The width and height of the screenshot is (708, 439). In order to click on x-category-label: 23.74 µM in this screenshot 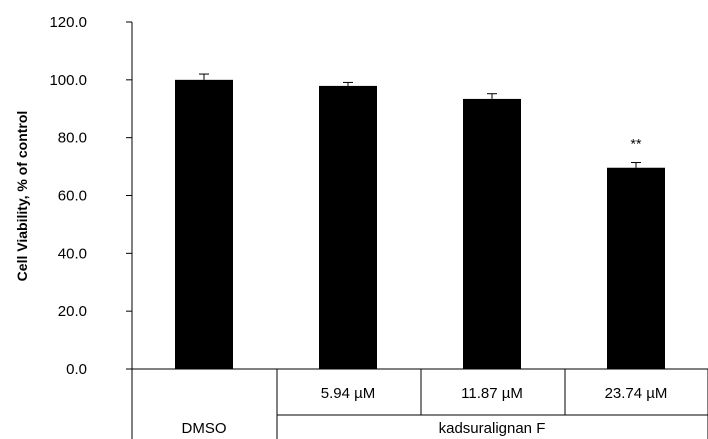, I will do `click(636, 393)`.